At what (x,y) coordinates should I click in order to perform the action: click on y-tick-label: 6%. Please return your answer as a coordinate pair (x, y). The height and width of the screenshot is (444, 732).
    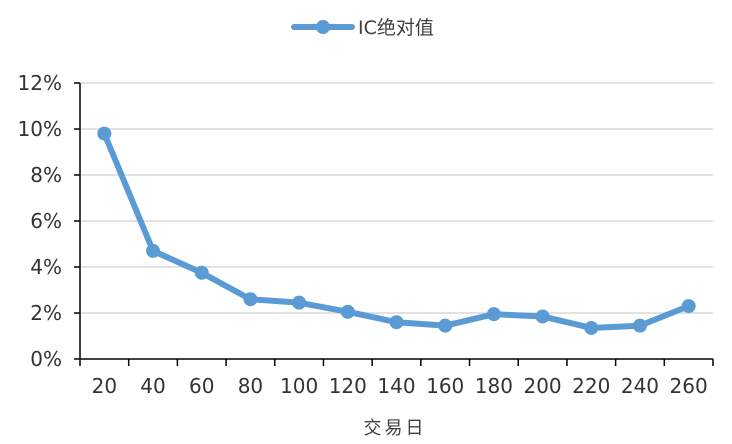
    Looking at the image, I should click on (46, 221).